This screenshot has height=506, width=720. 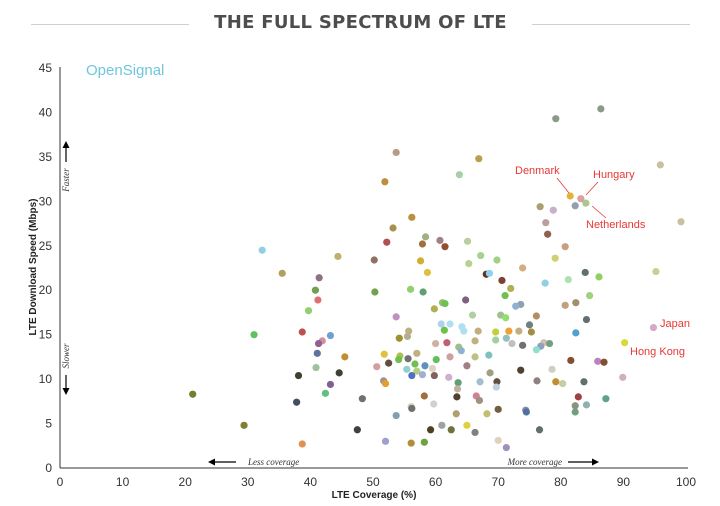 I want to click on x-tick-label: 100, so click(x=686, y=482).